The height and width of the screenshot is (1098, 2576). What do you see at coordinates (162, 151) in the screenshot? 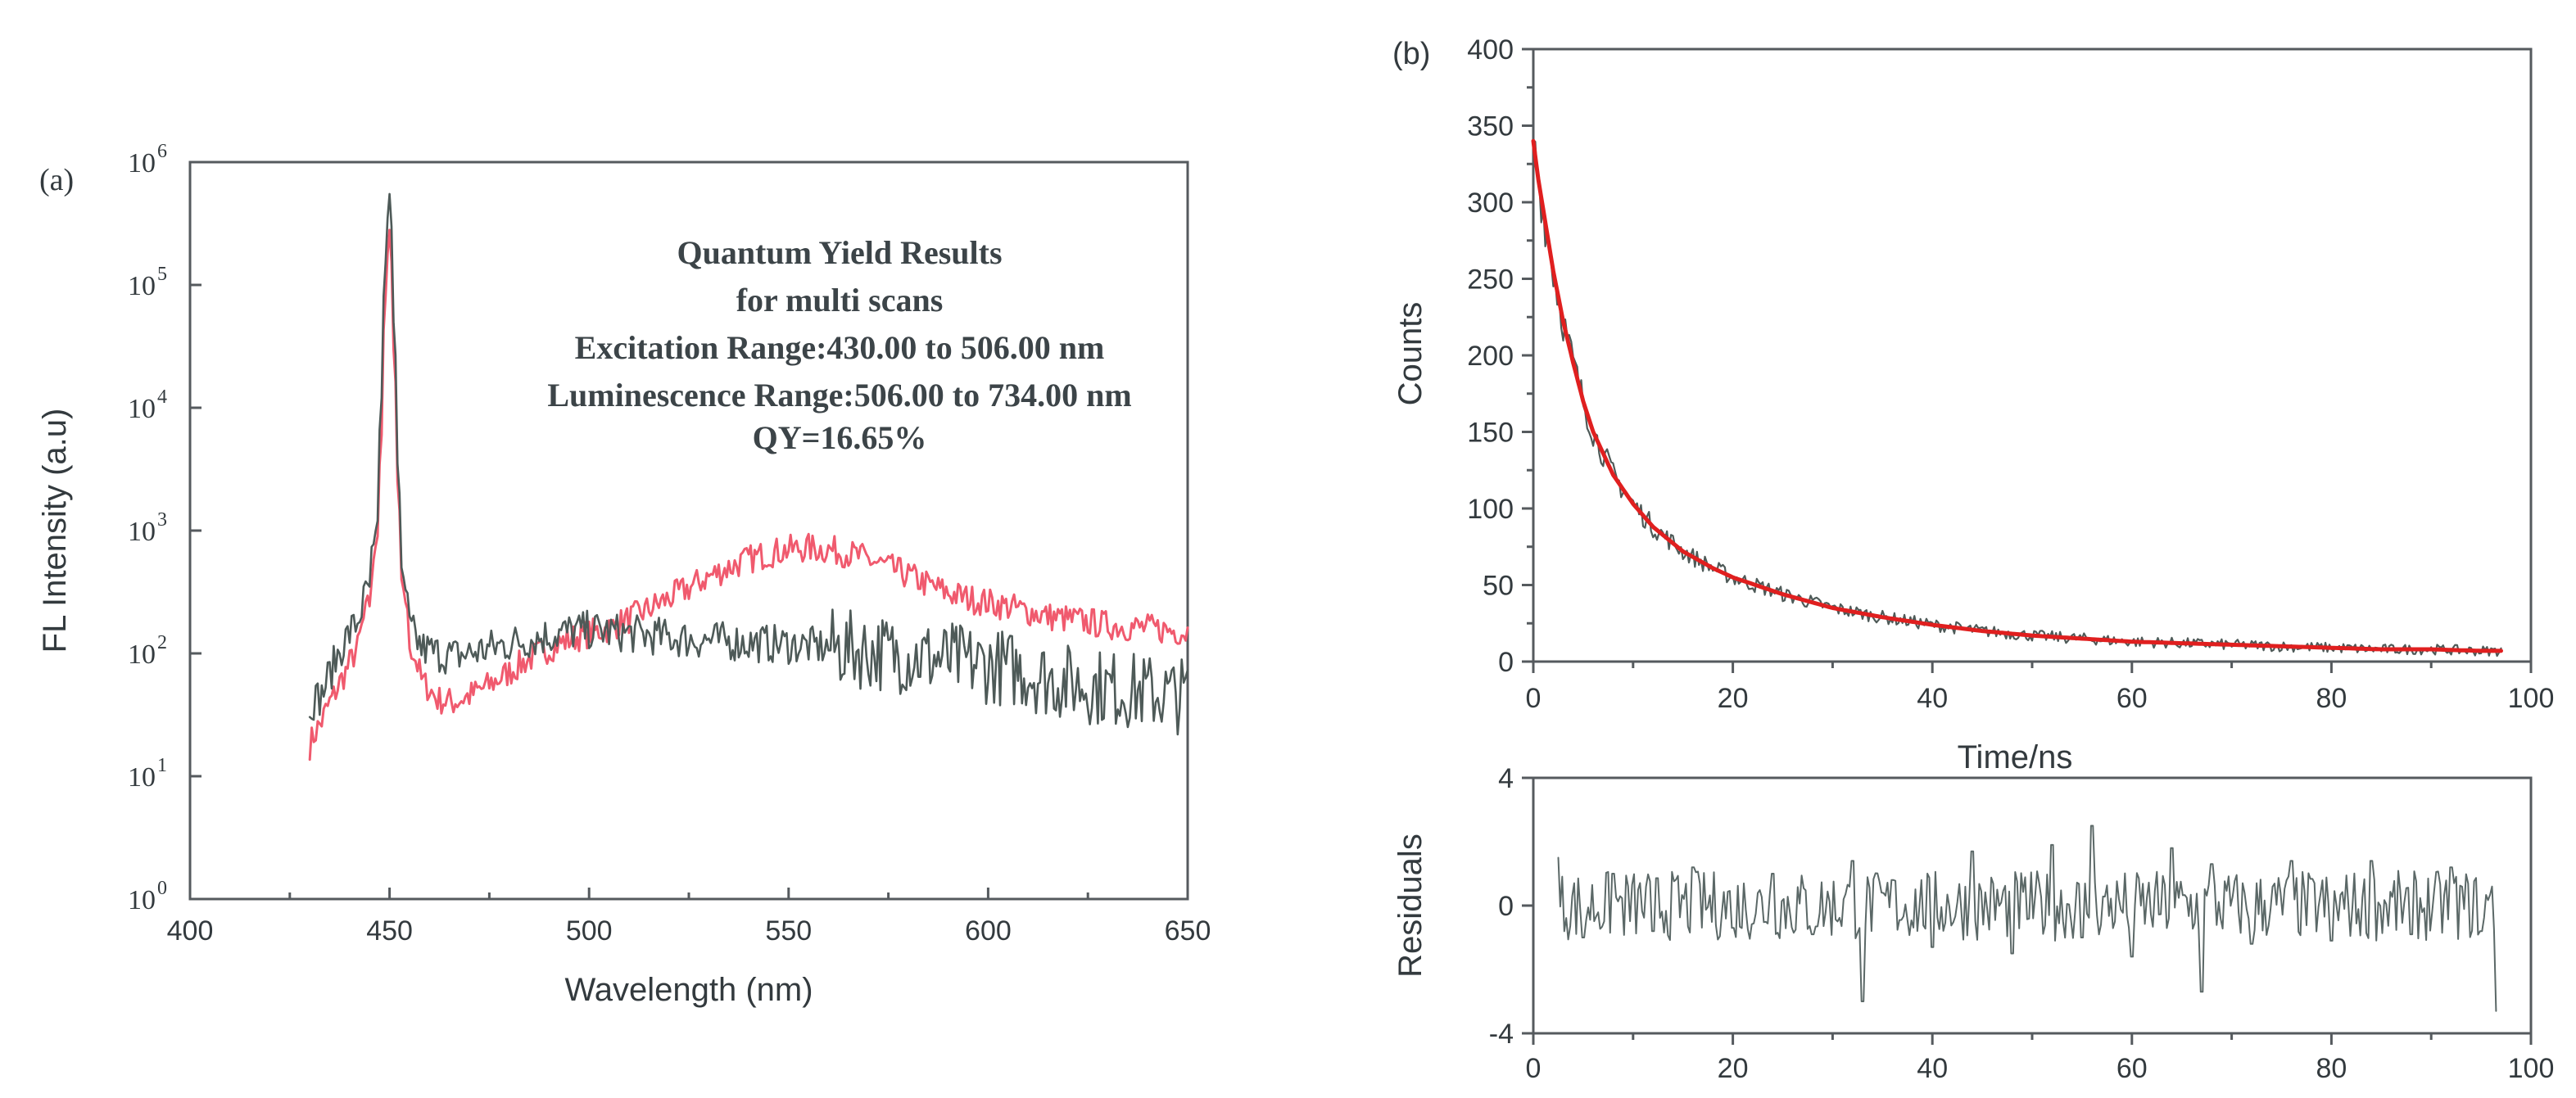
I see `y-tick-exponent: 6` at bounding box center [162, 151].